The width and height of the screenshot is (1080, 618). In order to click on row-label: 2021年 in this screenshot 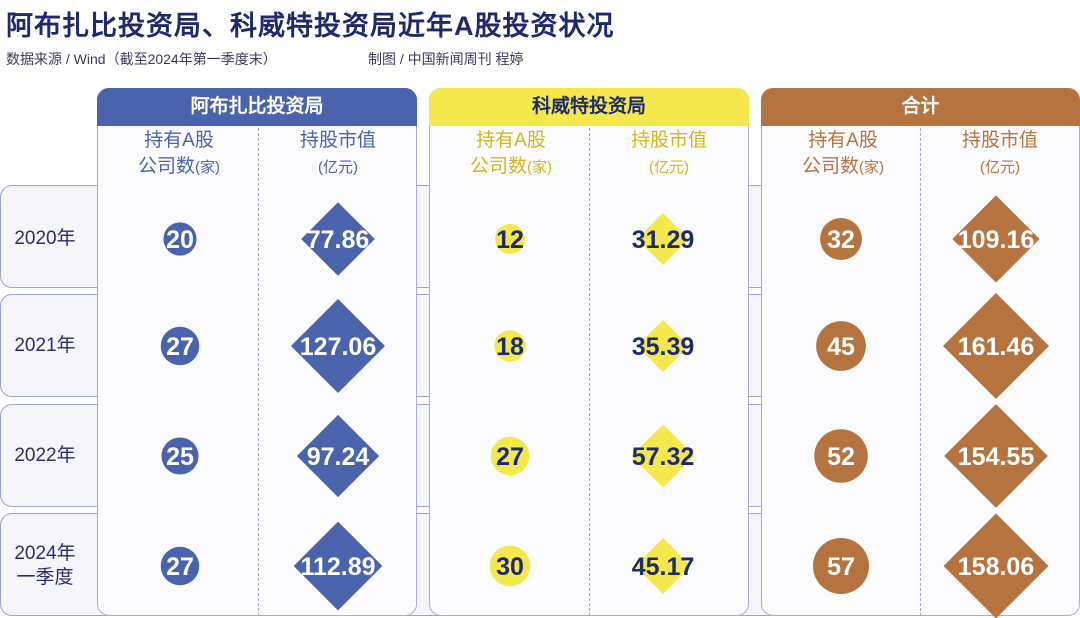, I will do `click(45, 346)`.